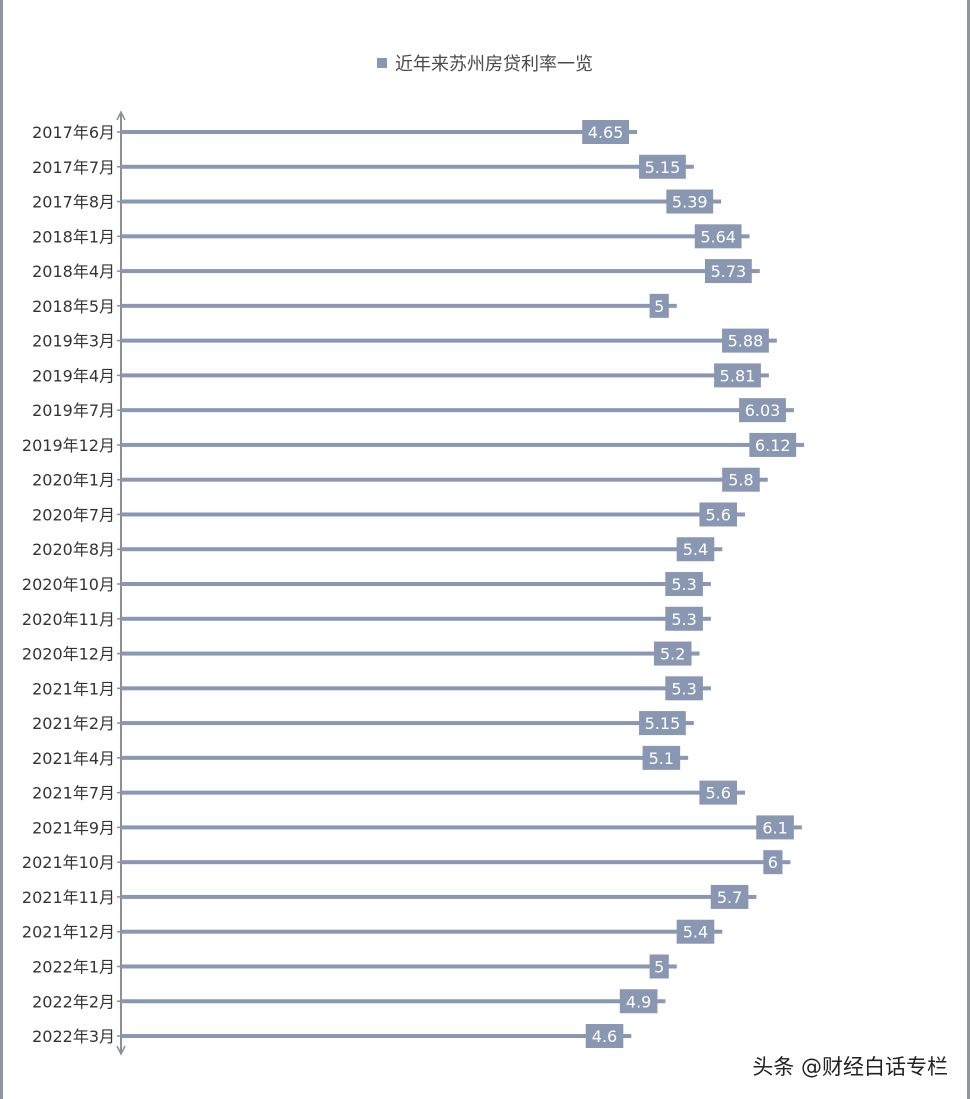 The height and width of the screenshot is (1099, 970). I want to click on category-tick-label: 2020年7月, so click(73, 514).